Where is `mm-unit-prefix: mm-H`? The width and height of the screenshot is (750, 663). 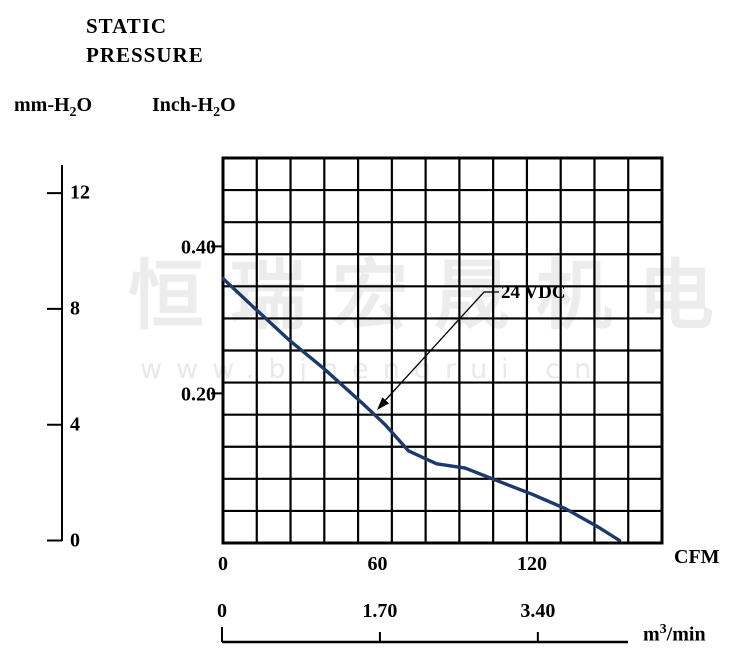
mm-unit-prefix: mm-H is located at coordinates (42, 105).